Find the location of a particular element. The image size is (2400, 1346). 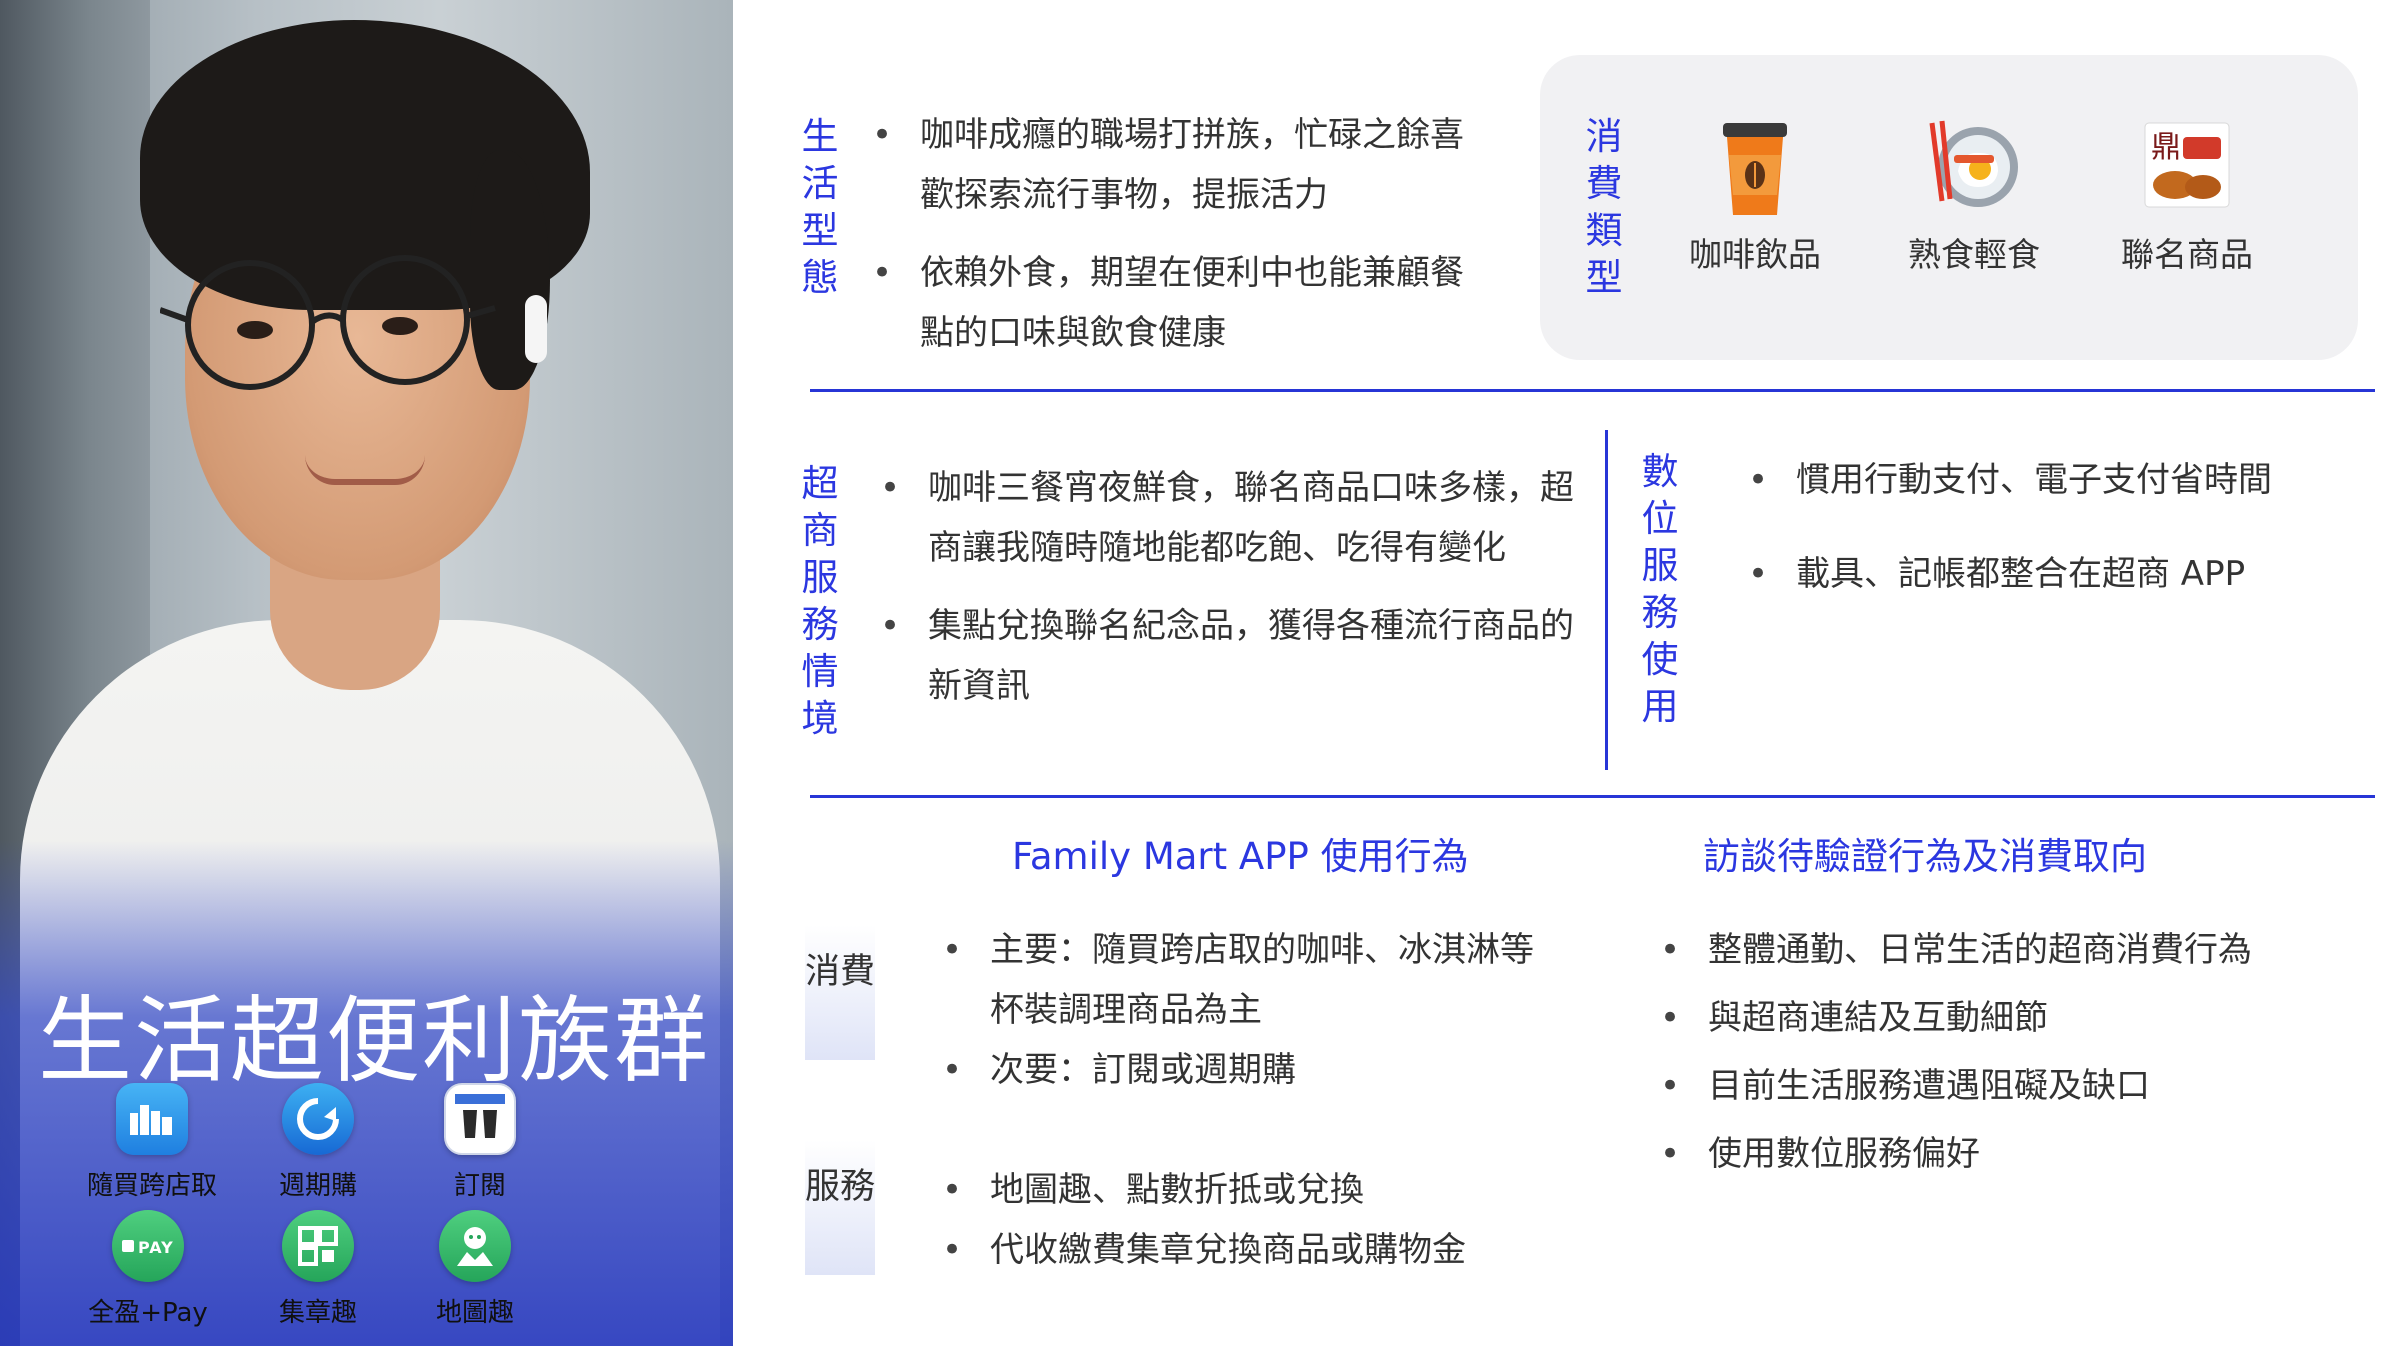

consumption-item-collab: 鼎 聯名商品 is located at coordinates (2187, 195).